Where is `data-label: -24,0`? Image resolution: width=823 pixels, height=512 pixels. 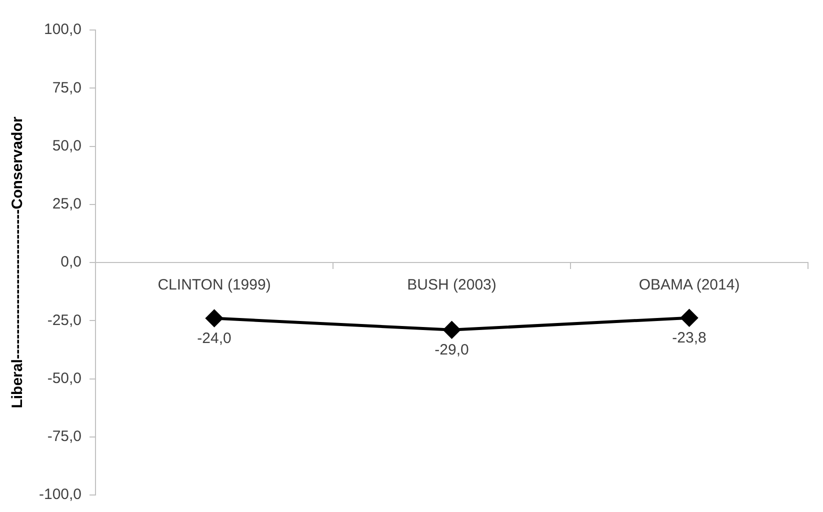
data-label: -24,0 is located at coordinates (214, 338).